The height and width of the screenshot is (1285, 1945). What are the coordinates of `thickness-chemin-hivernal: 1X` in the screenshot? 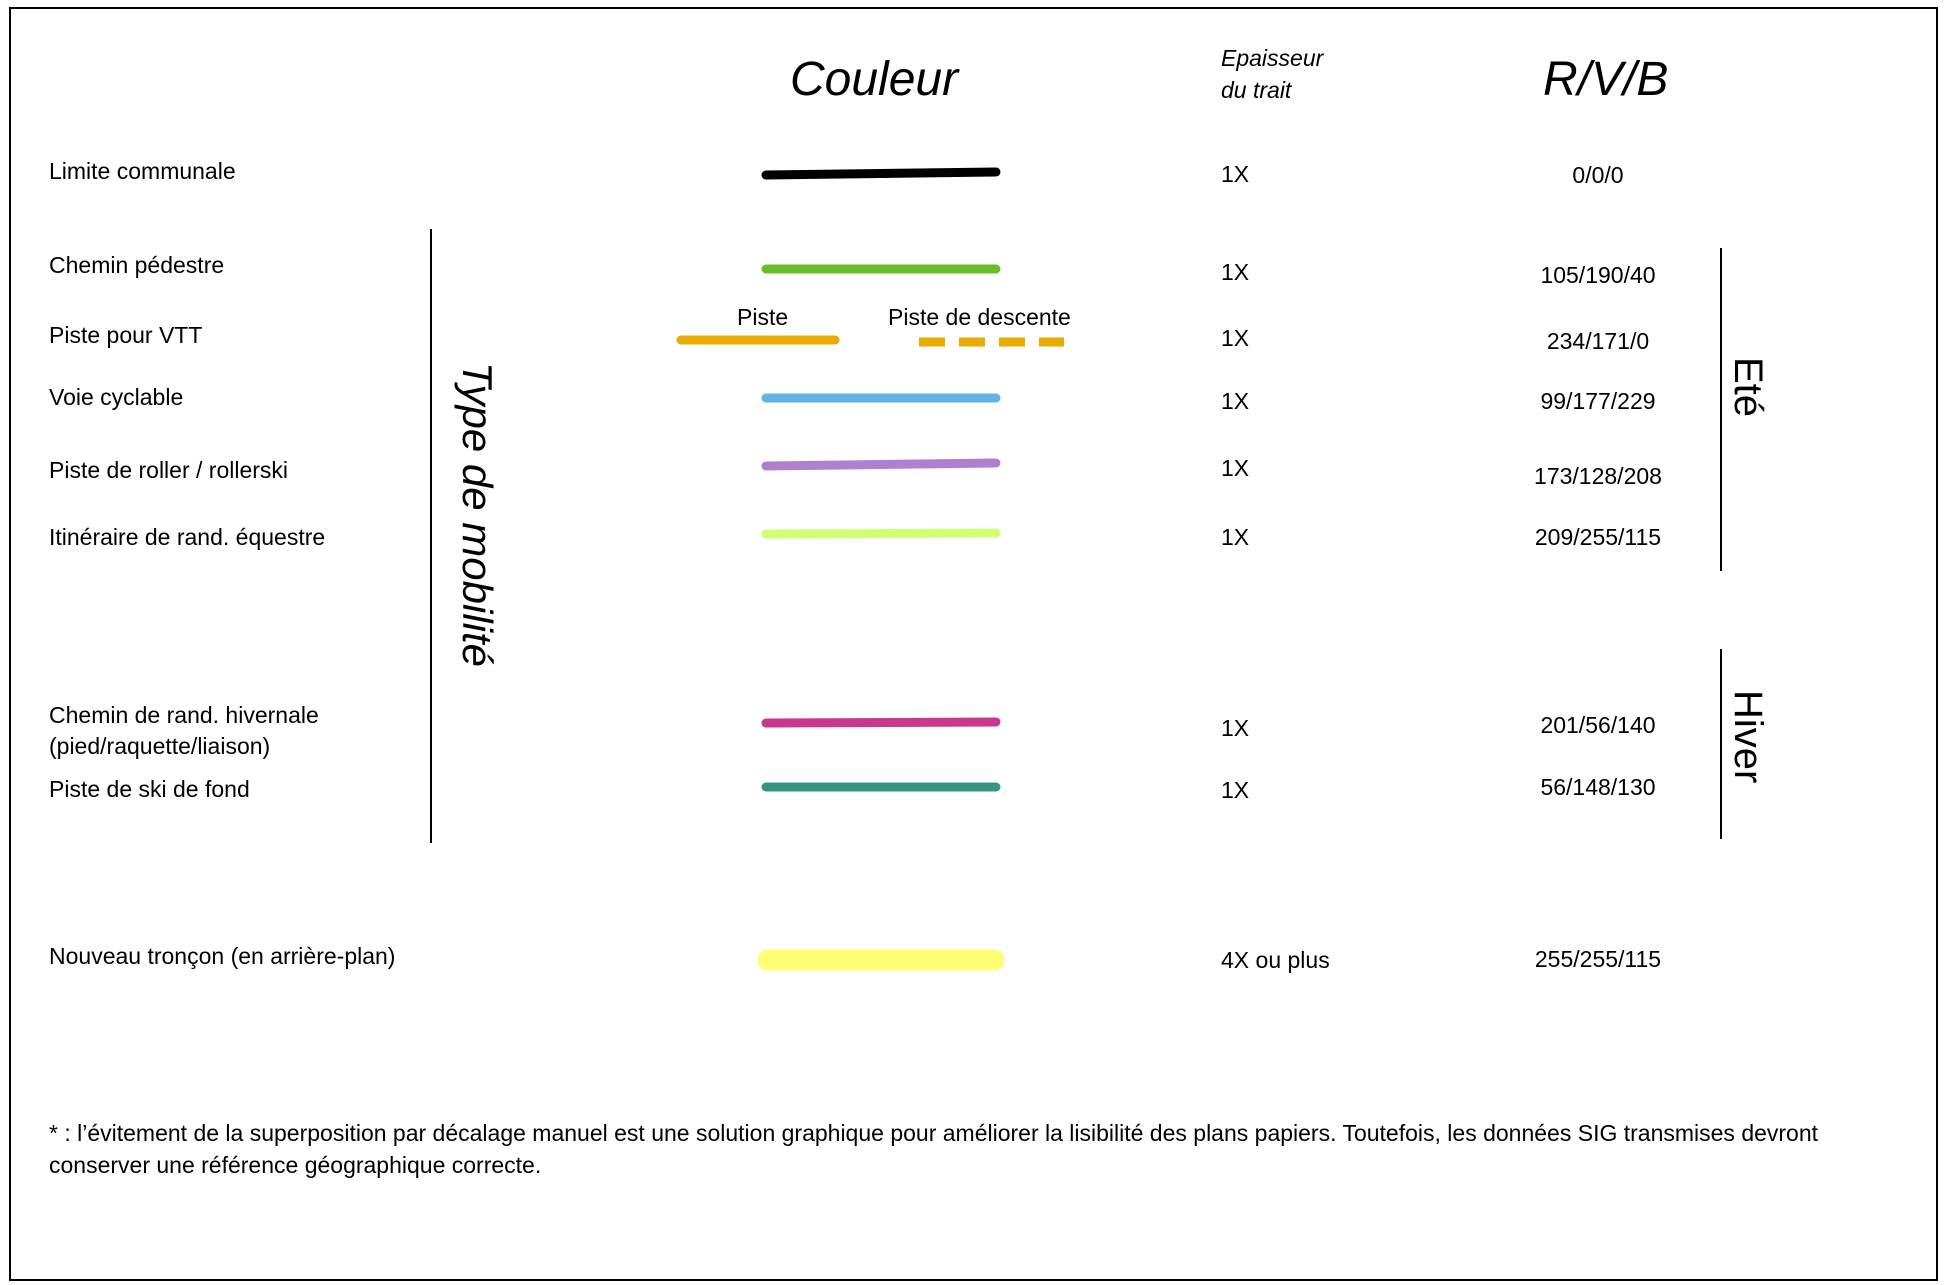 It's located at (1235, 728).